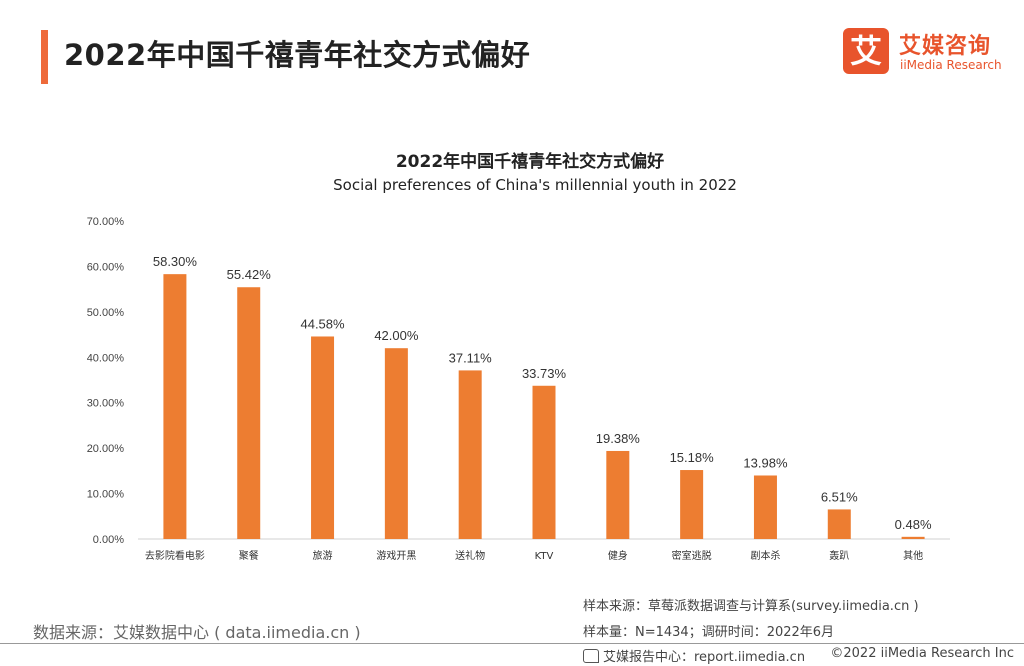 Image resolution: width=1024 pixels, height=666 pixels. Describe the element at coordinates (297, 55) in the screenshot. I see `page-title: 2022年中国千禧青年社交方式偏好` at that location.